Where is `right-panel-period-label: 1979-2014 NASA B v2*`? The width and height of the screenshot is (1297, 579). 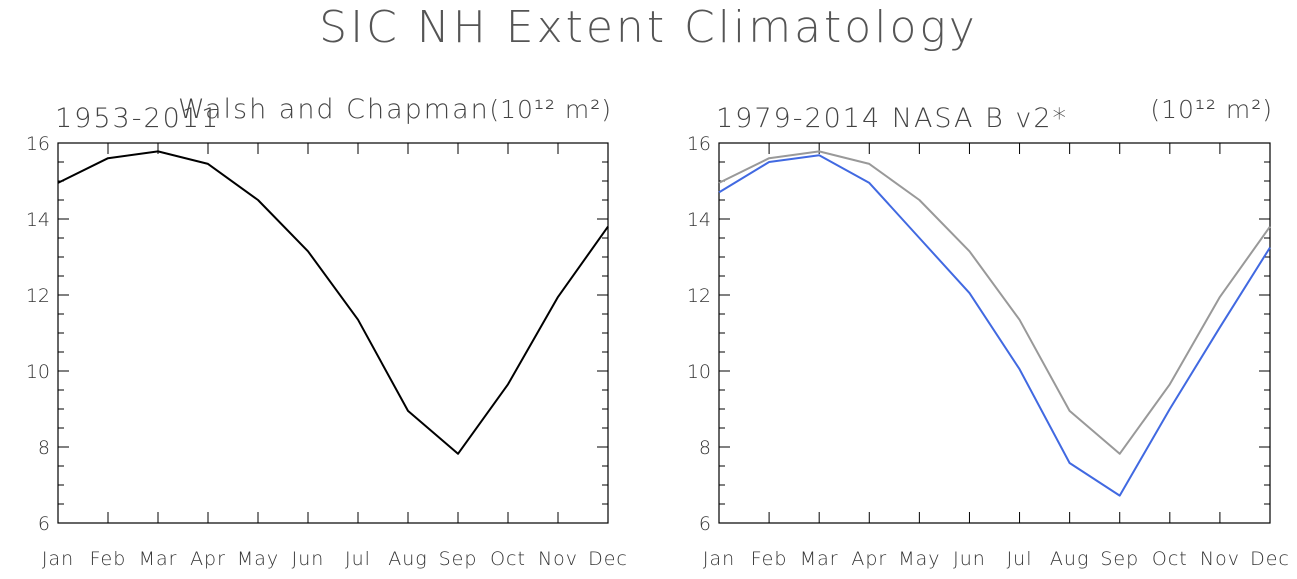 right-panel-period-label: 1979-2014 NASA B v2* is located at coordinates (892, 118).